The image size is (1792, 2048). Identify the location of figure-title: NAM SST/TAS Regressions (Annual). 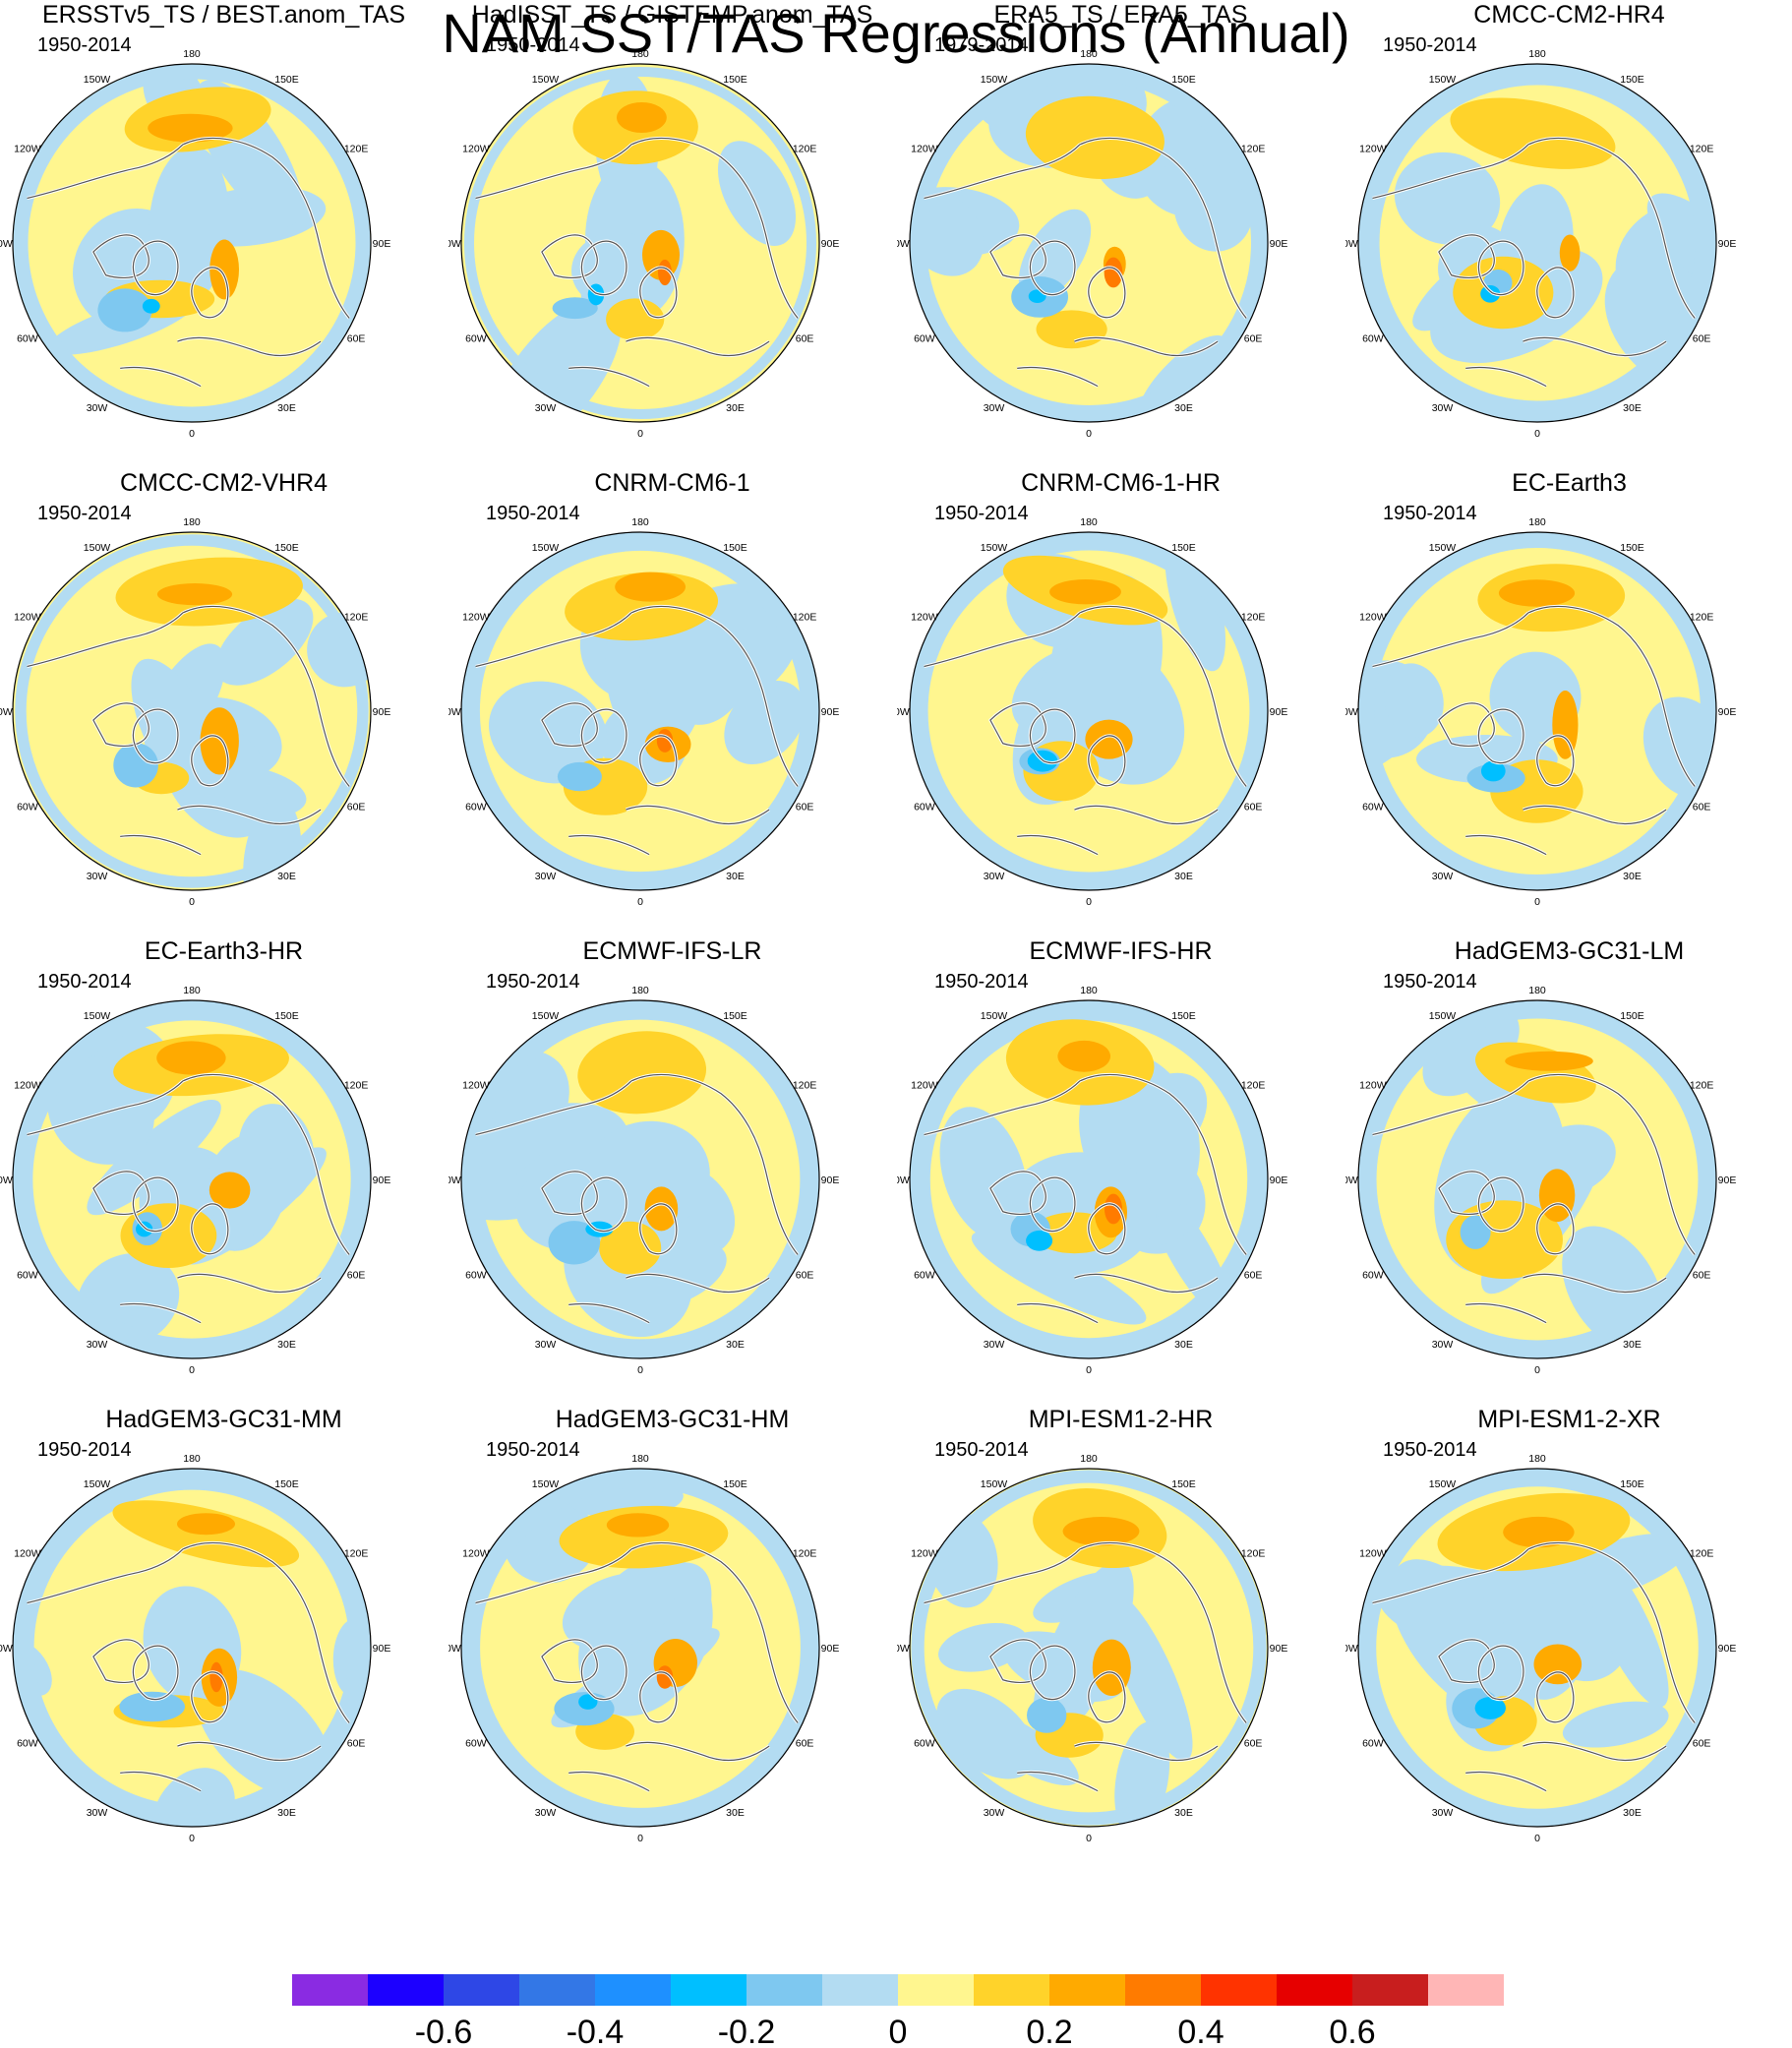
(896, 33).